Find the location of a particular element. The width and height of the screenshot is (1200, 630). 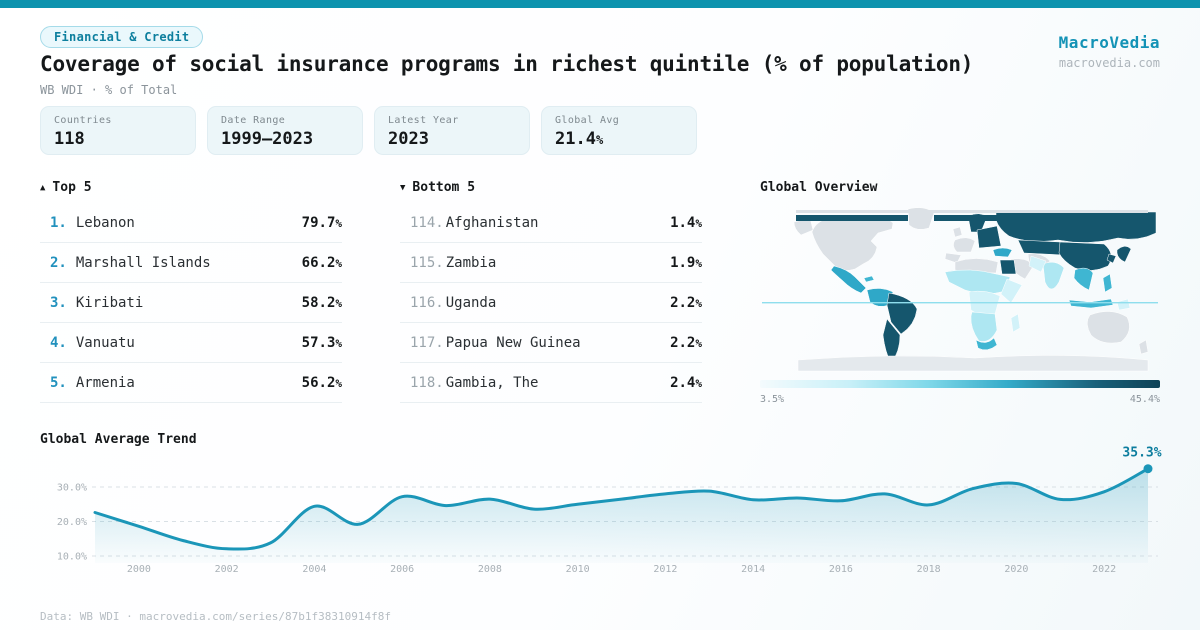

country-name: Gambia, The is located at coordinates (492, 382).